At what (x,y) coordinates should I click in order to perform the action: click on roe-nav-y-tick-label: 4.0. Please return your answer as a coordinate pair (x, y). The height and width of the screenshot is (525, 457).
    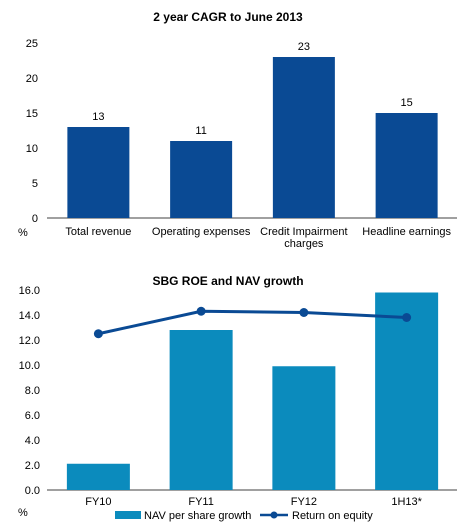
    Looking at the image, I should click on (32, 441).